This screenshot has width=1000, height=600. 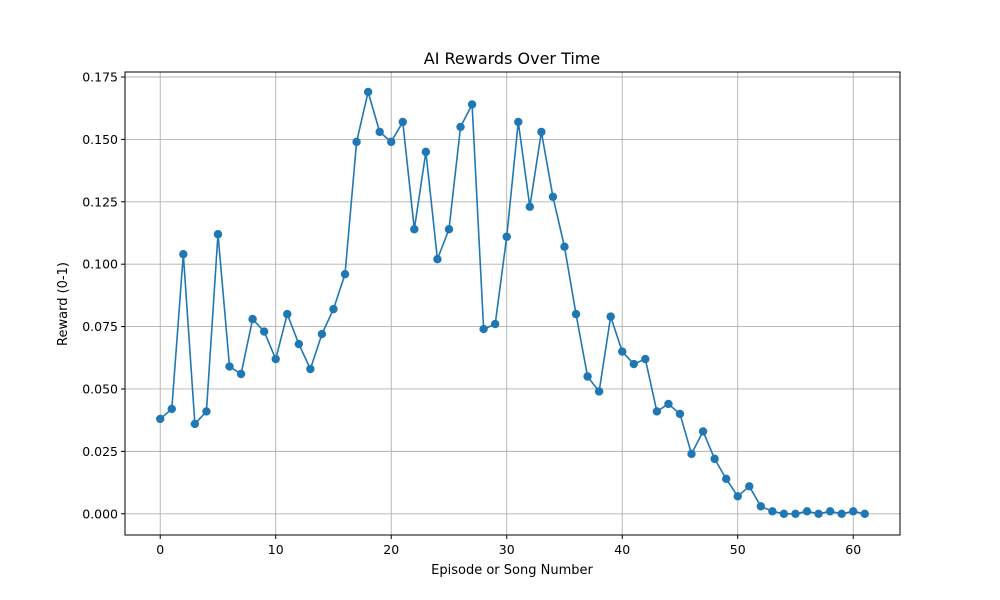 What do you see at coordinates (100, 326) in the screenshot?
I see `y-tick-label: 0.075` at bounding box center [100, 326].